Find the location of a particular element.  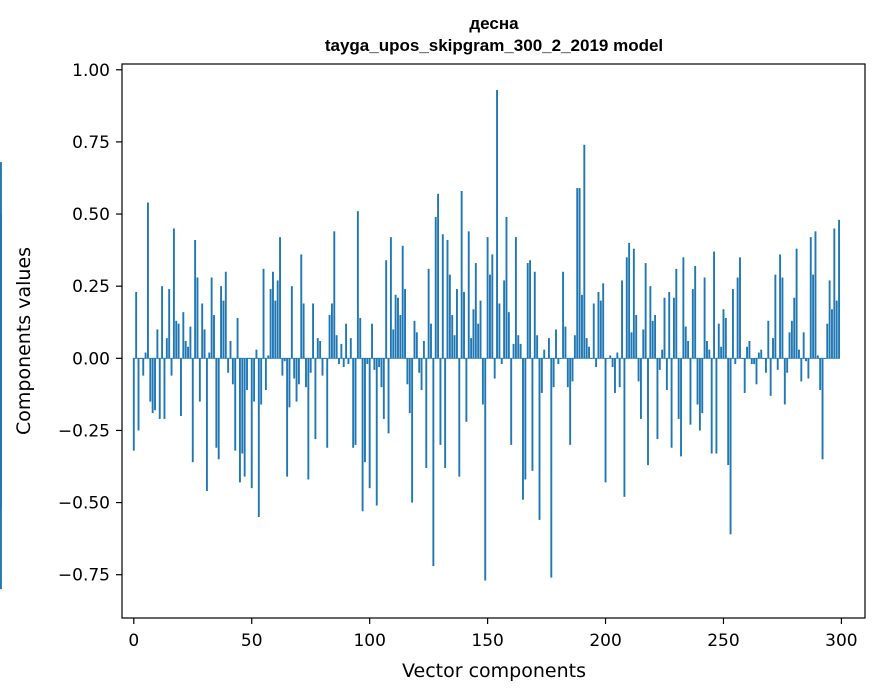

x-tick-label: 150 is located at coordinates (487, 641).